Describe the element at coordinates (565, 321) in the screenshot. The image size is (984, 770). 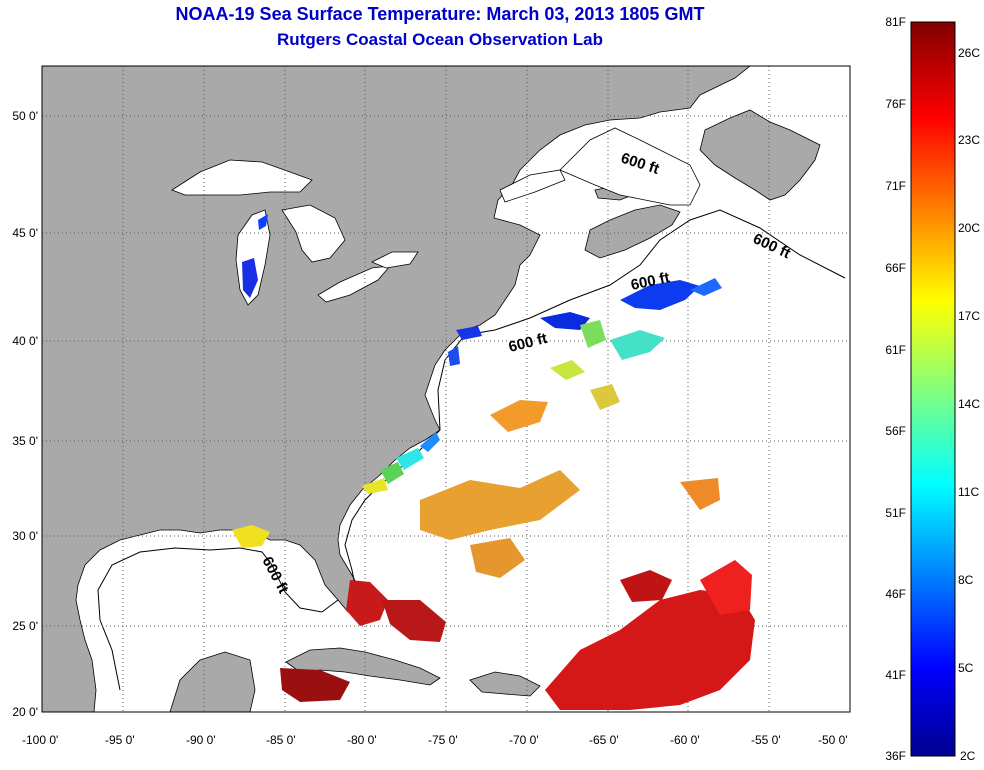
I see `sst-patch-gulf-maine` at that location.